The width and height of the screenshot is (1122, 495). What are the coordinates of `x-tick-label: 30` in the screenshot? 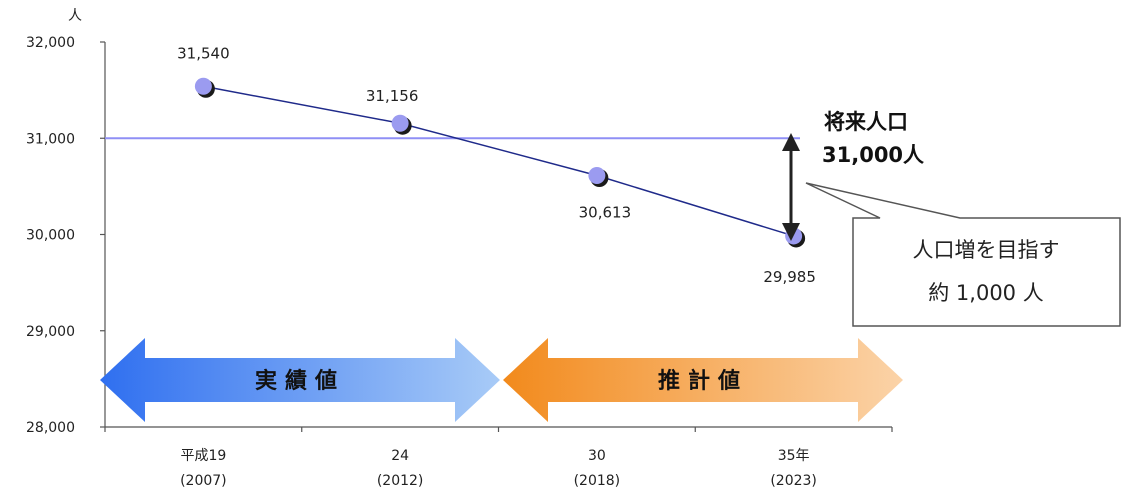 It's located at (597, 456).